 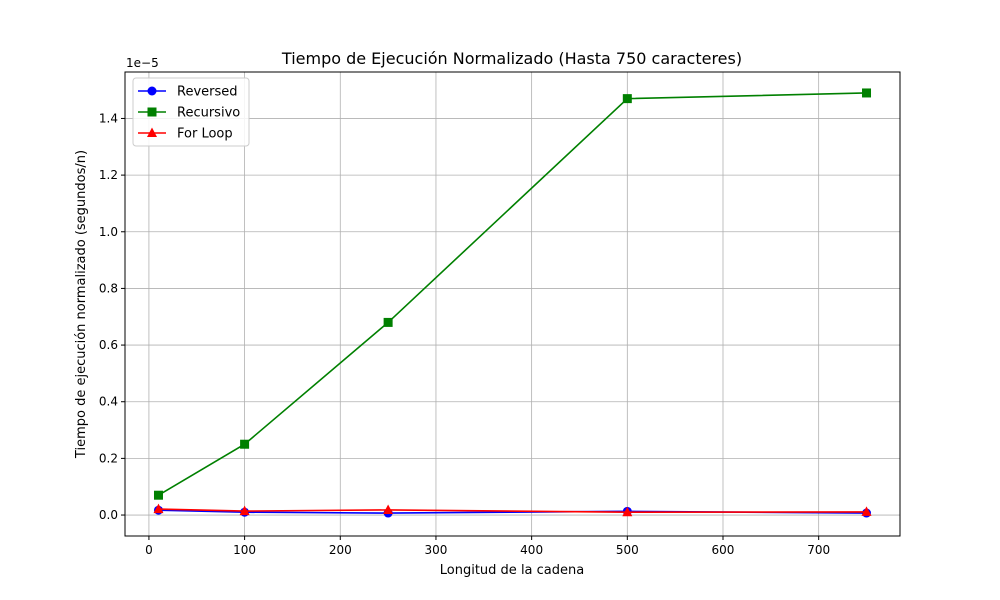 What do you see at coordinates (436, 550) in the screenshot?
I see `x-tick-label: 300` at bounding box center [436, 550].